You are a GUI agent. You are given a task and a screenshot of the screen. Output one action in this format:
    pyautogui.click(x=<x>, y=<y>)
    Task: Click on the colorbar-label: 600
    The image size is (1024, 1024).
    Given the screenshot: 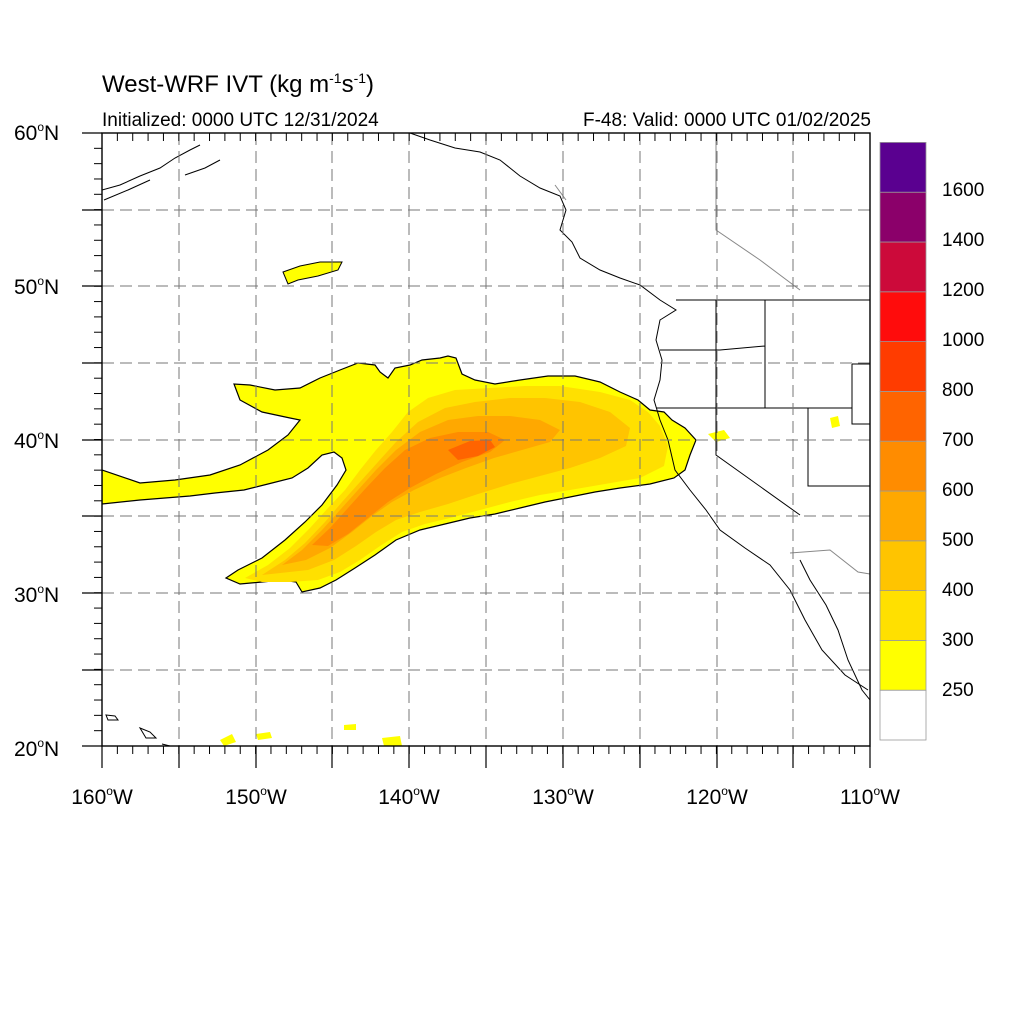 What is the action you would take?
    pyautogui.click(x=958, y=490)
    